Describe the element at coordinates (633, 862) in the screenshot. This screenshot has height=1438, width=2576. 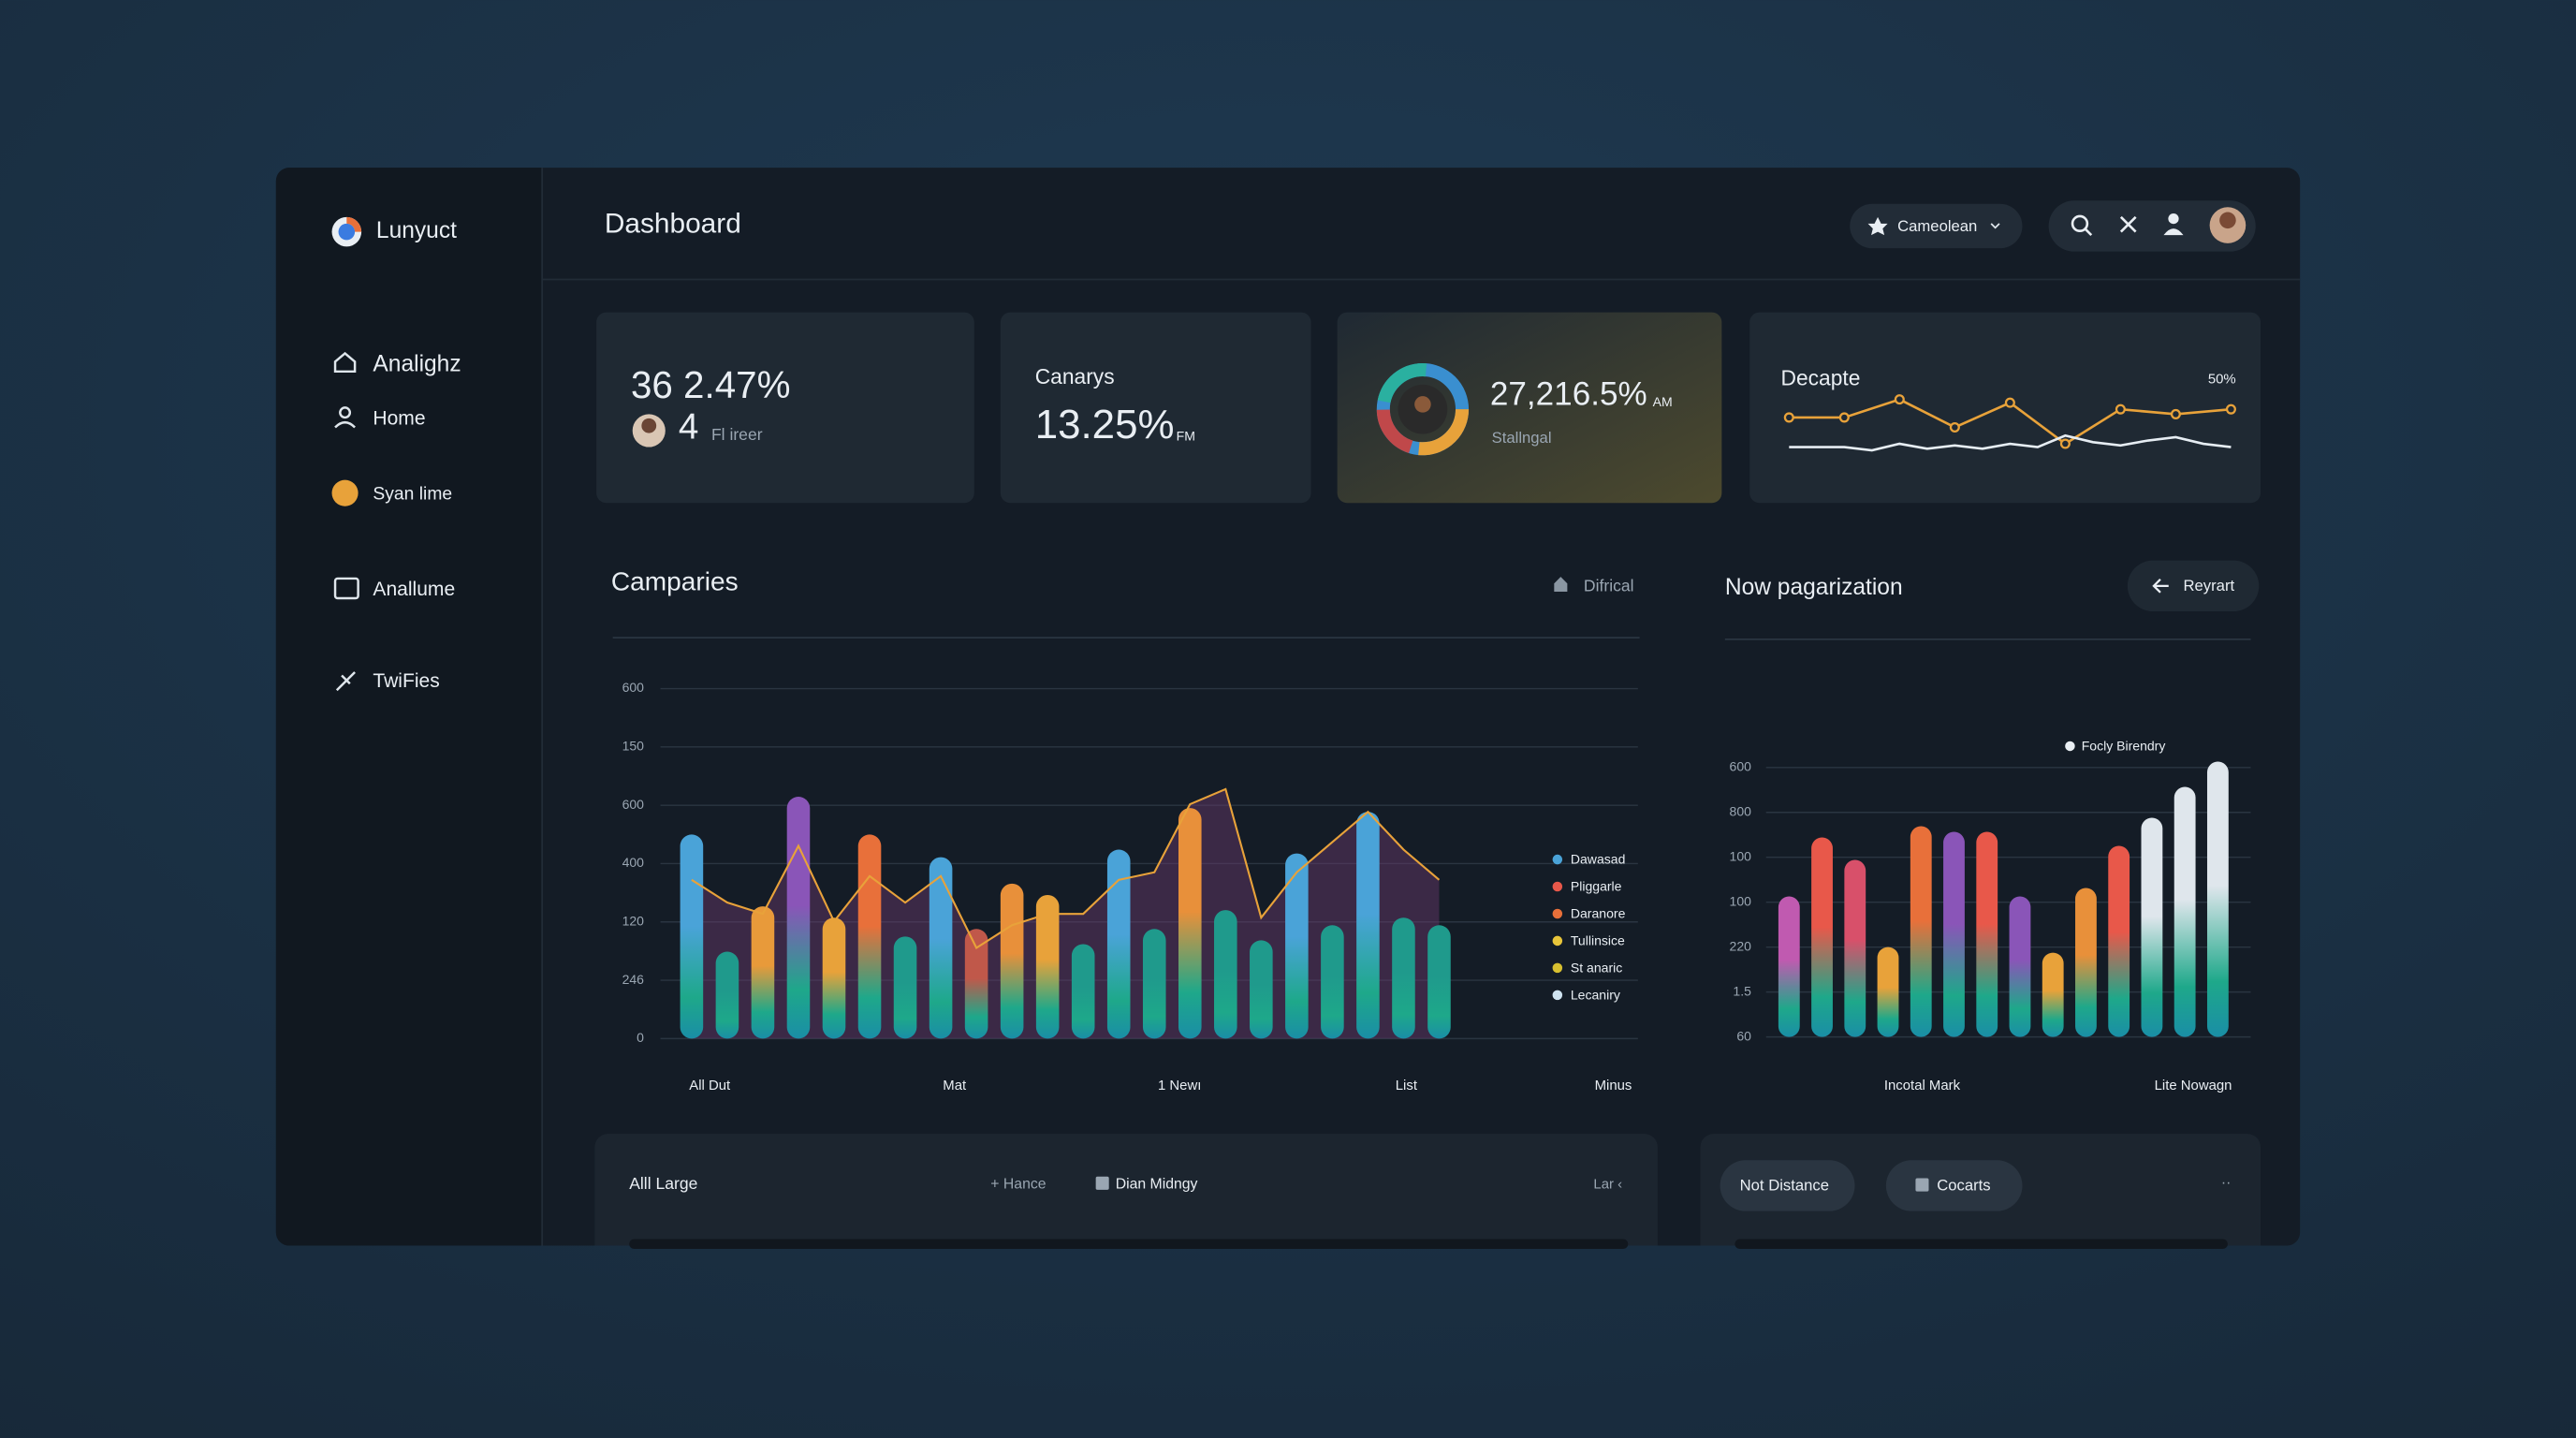
I see `y-axis-label: 400` at that location.